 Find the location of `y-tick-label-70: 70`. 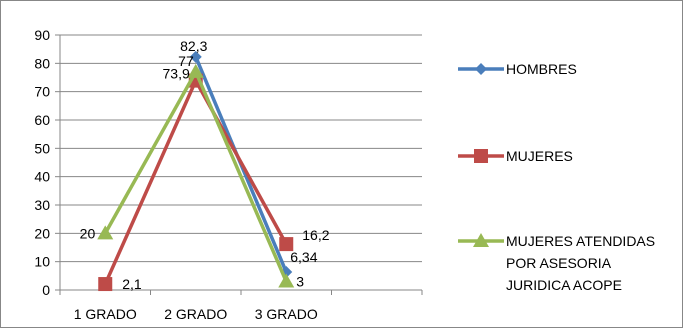

y-tick-label-70: 70 is located at coordinates (42, 92).